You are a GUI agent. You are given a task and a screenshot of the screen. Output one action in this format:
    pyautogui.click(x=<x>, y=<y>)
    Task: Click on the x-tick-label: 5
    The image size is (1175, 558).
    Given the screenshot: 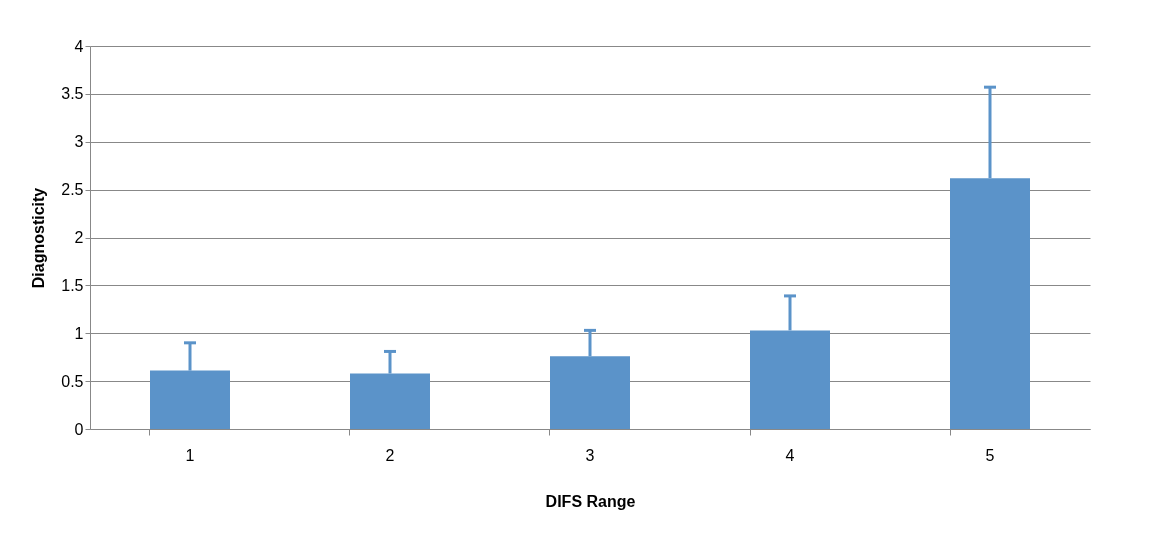 What is the action you would take?
    pyautogui.click(x=990, y=455)
    